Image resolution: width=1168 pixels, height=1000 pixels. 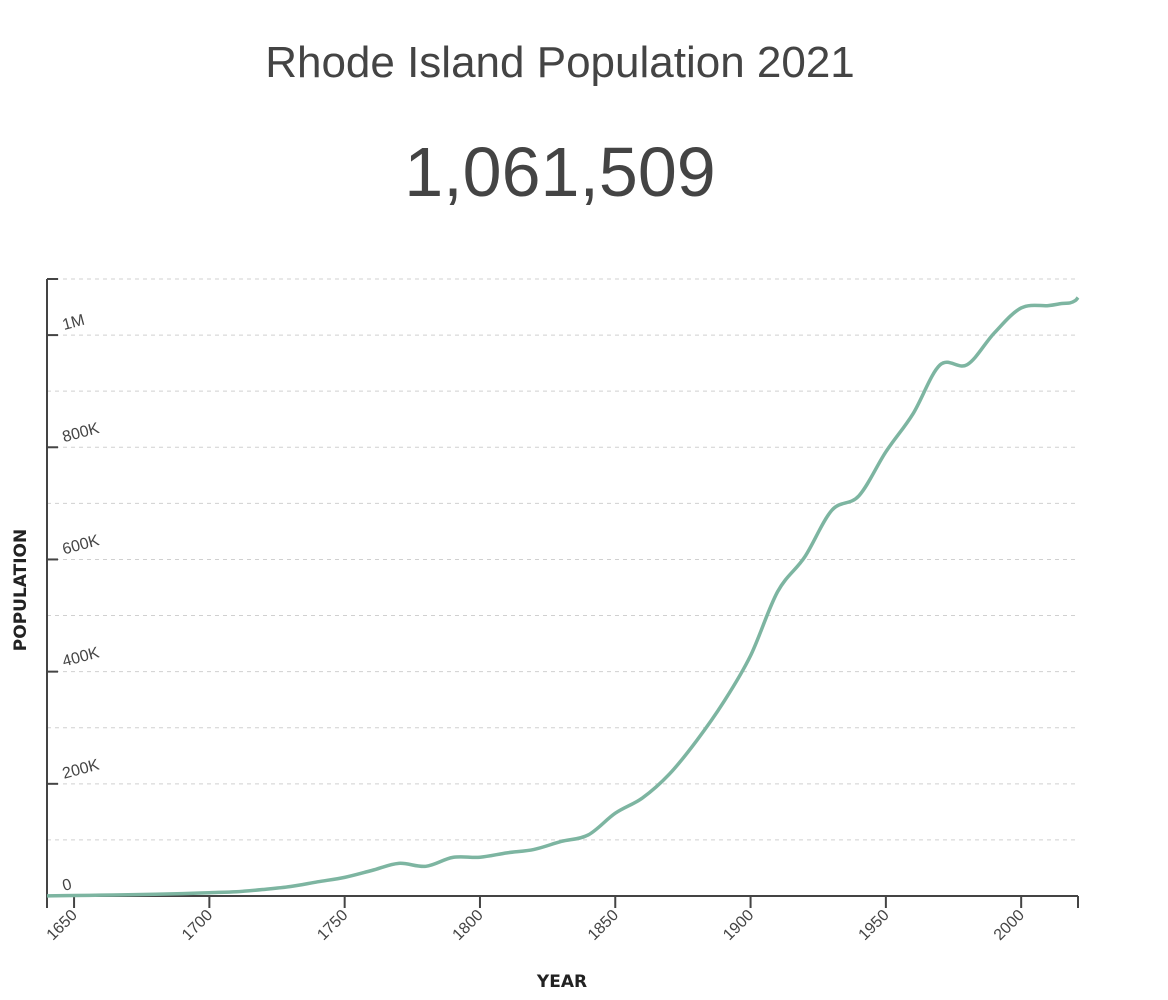 What do you see at coordinates (1009, 925) in the screenshot?
I see `x-tick-label: 2000` at bounding box center [1009, 925].